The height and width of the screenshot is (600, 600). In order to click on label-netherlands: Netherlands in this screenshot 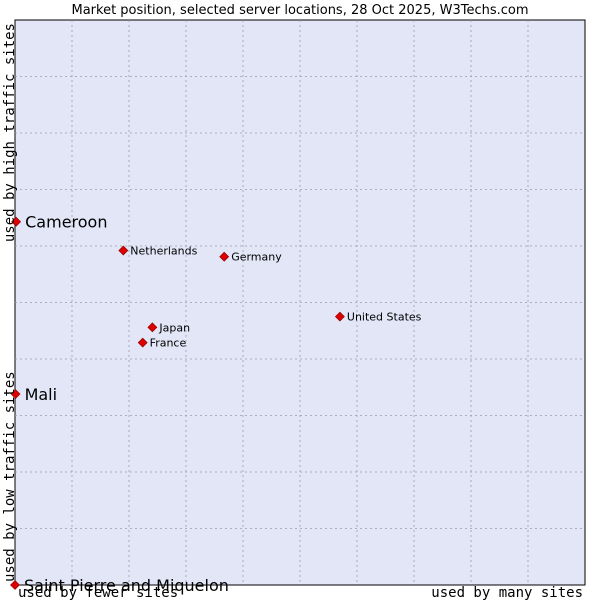, I will do `click(163, 251)`.